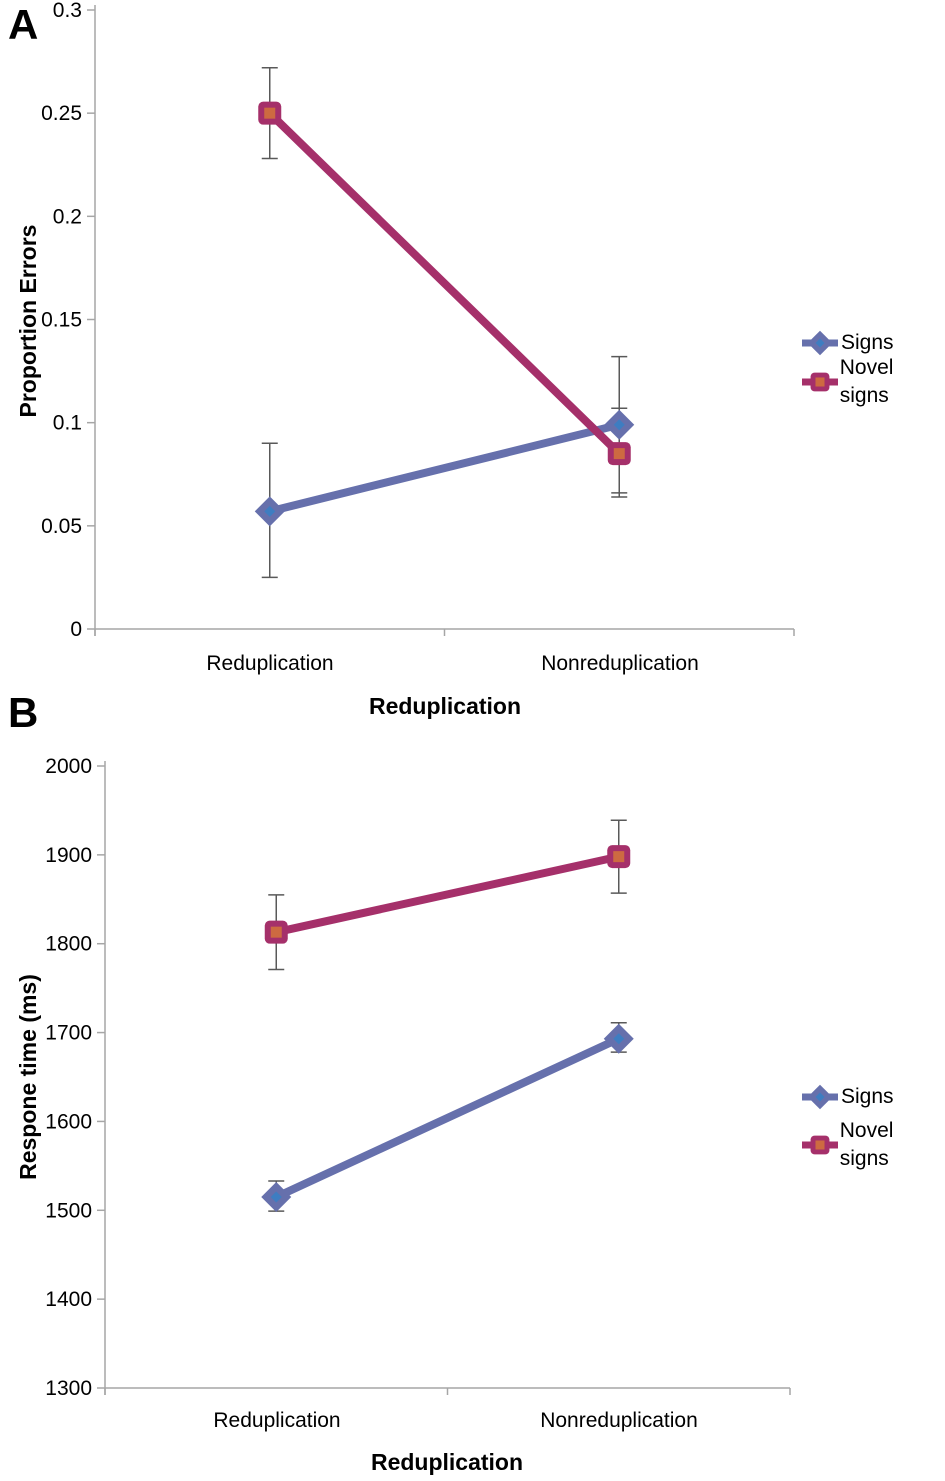 This screenshot has width=945, height=1481. I want to click on svg-text: 1900, so click(68, 855).